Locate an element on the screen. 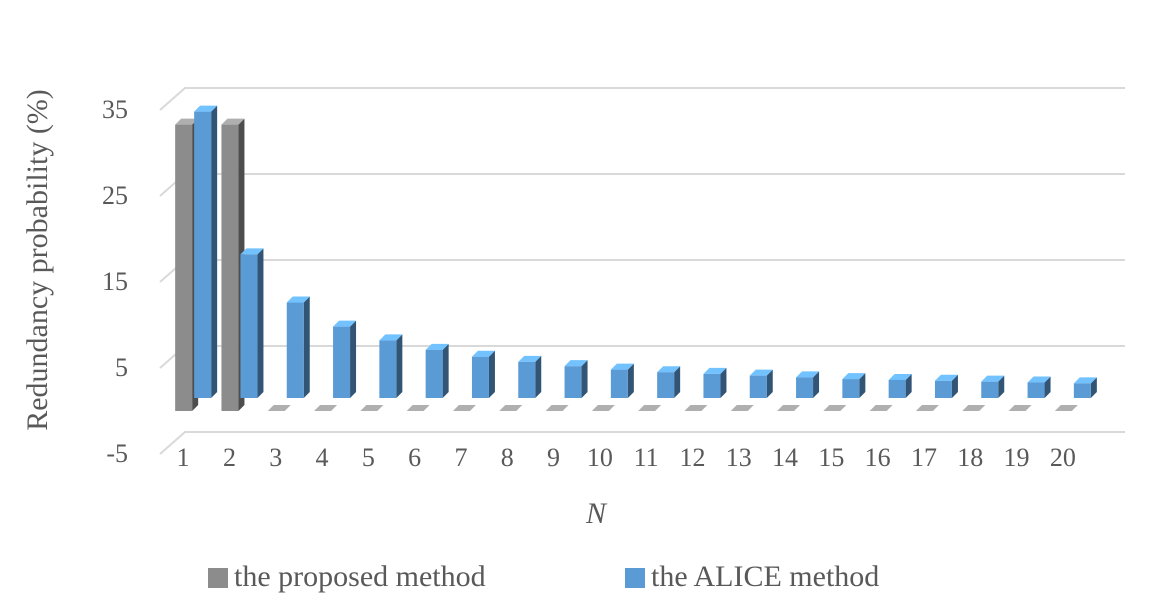  x-tick-label: 6 is located at coordinates (414, 457).